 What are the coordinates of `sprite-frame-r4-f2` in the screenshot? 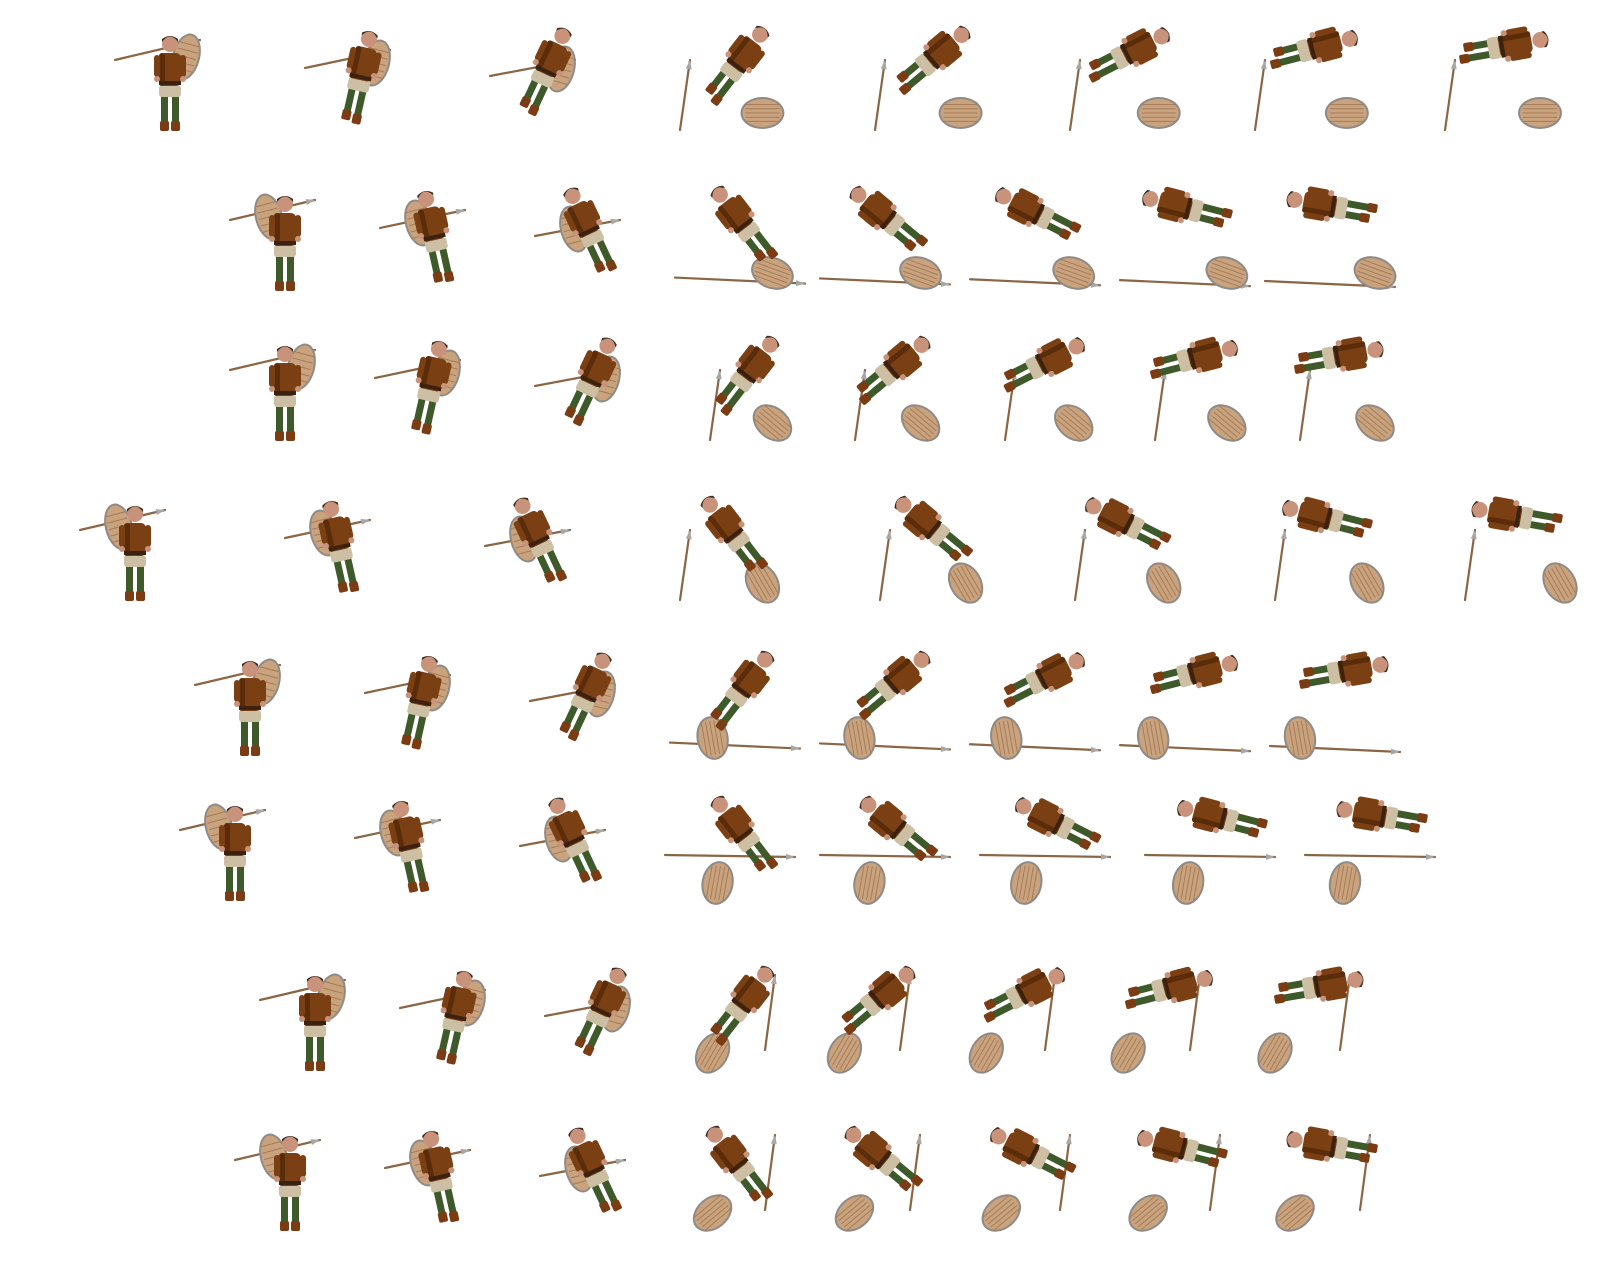 It's located at (327, 546).